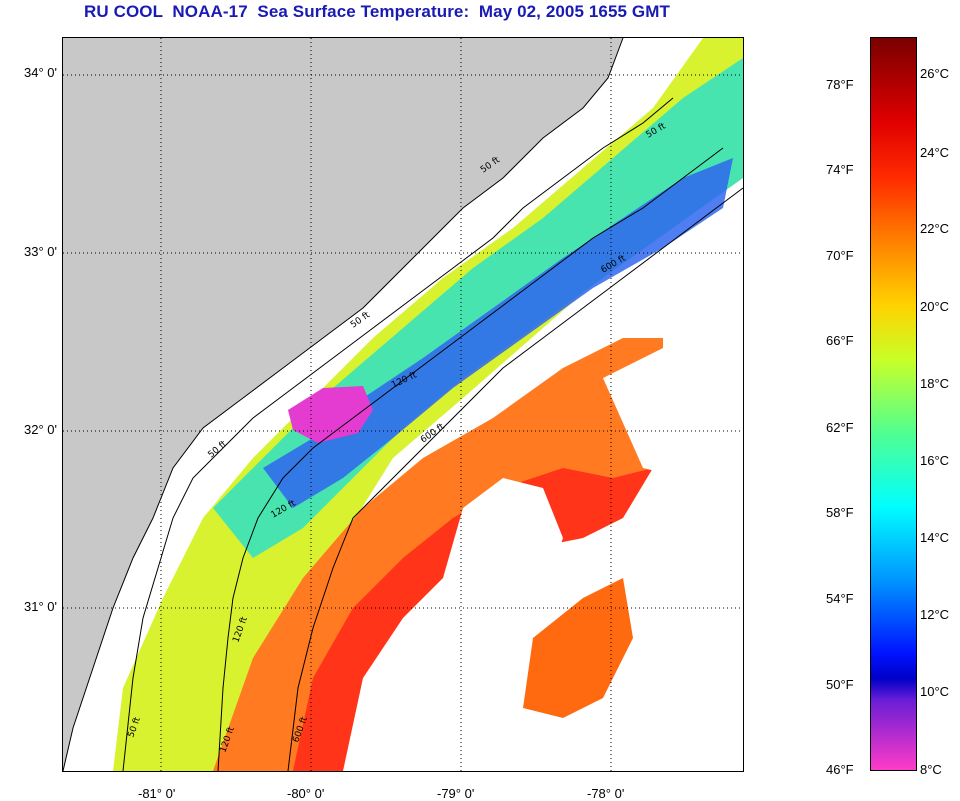 The height and width of the screenshot is (801, 960). Describe the element at coordinates (935, 614) in the screenshot. I see `colorbar-c-label: 12°C` at that location.